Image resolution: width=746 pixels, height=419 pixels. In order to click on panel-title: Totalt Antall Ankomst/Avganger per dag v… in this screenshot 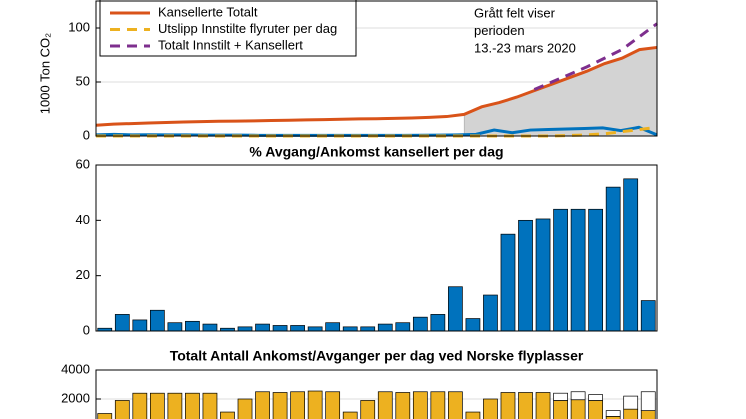, I will do `click(377, 356)`.